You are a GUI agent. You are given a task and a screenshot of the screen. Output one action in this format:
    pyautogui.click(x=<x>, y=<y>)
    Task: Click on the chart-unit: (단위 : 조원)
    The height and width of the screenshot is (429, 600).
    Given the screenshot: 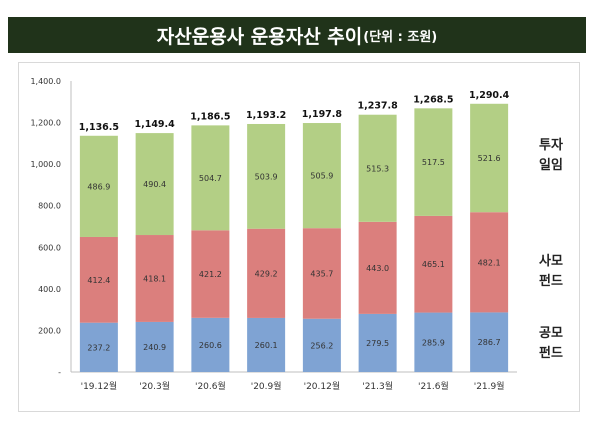 What is the action you would take?
    pyautogui.click(x=400, y=37)
    